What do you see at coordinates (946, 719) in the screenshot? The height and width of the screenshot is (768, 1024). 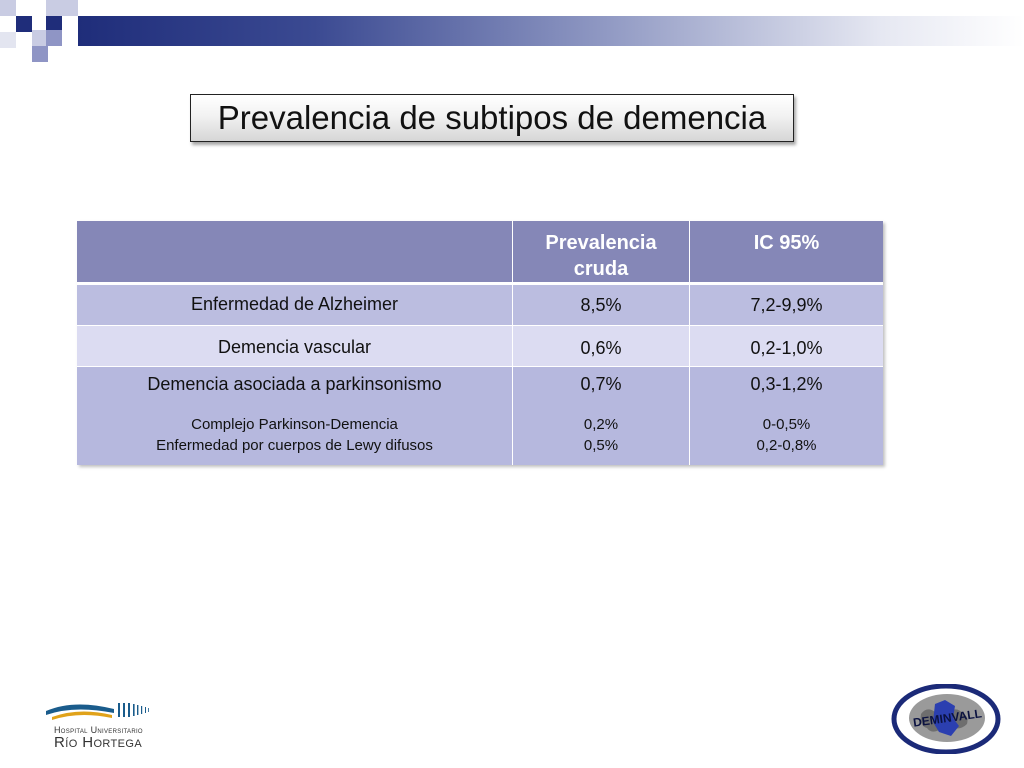 I see `deminvall-logo-icon: DEMINVALL` at bounding box center [946, 719].